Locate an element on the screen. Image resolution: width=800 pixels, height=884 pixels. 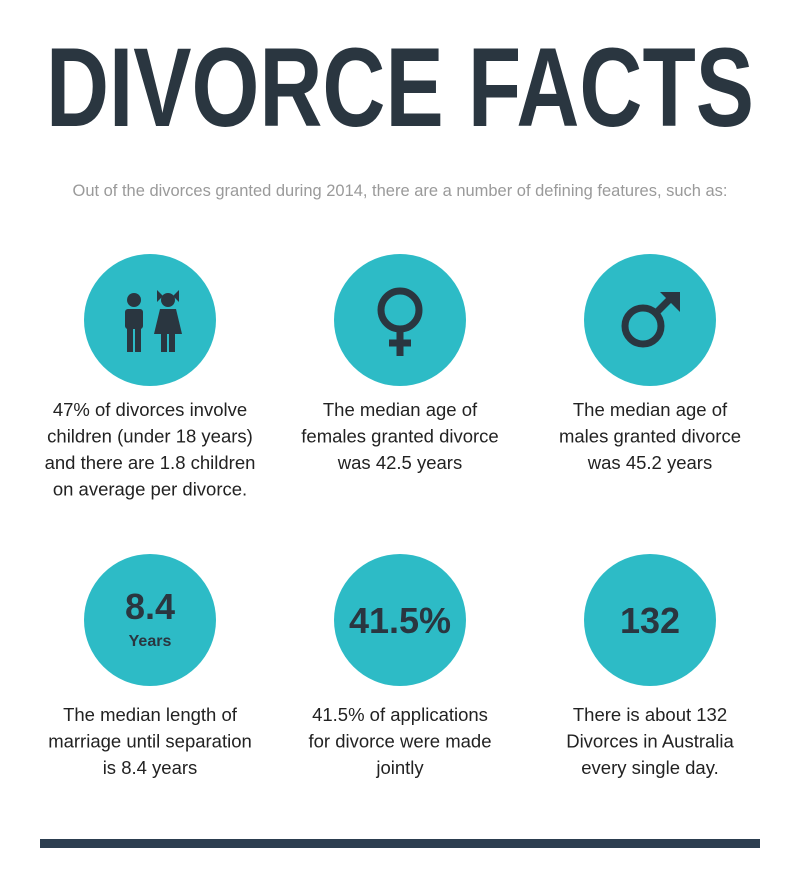
female-icon is located at coordinates (400, 321).